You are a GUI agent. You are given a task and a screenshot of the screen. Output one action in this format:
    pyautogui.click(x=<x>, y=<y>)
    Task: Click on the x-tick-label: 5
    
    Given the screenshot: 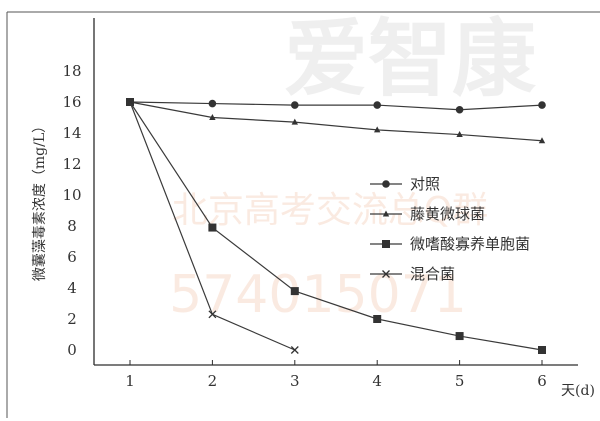 What is the action you would take?
    pyautogui.click(x=460, y=381)
    